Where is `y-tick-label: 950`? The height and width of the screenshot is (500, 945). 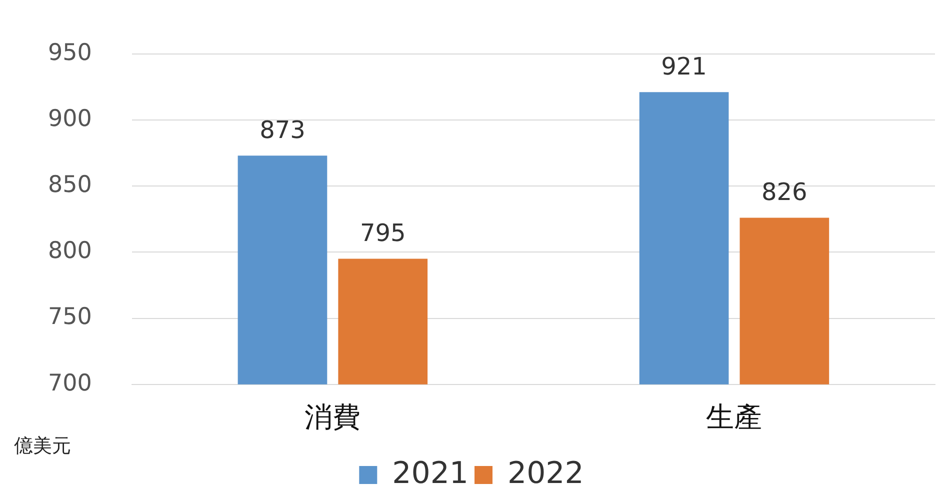
y-tick-label: 950 is located at coordinates (70, 53).